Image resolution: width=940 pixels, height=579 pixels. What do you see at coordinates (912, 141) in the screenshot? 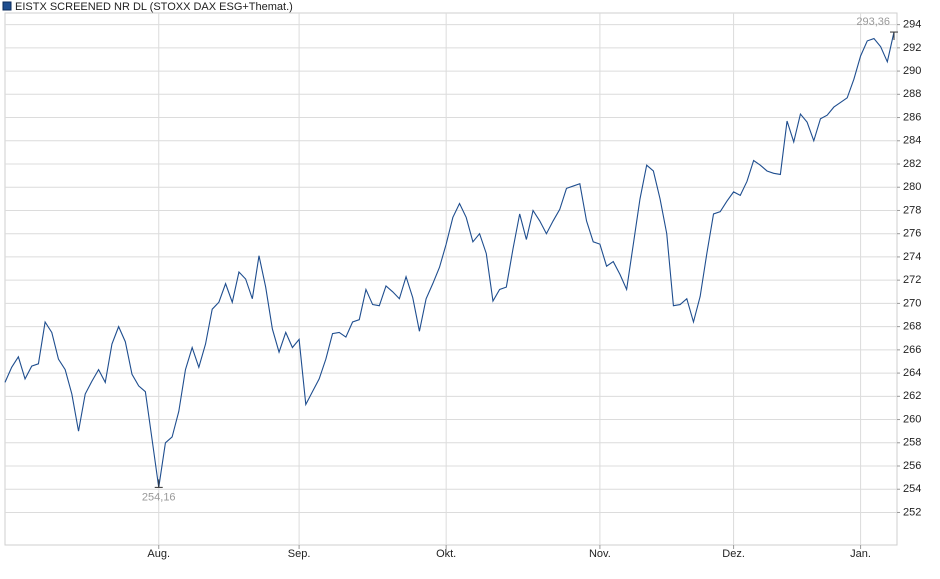
I see `y-tick-label: 284` at bounding box center [912, 141].